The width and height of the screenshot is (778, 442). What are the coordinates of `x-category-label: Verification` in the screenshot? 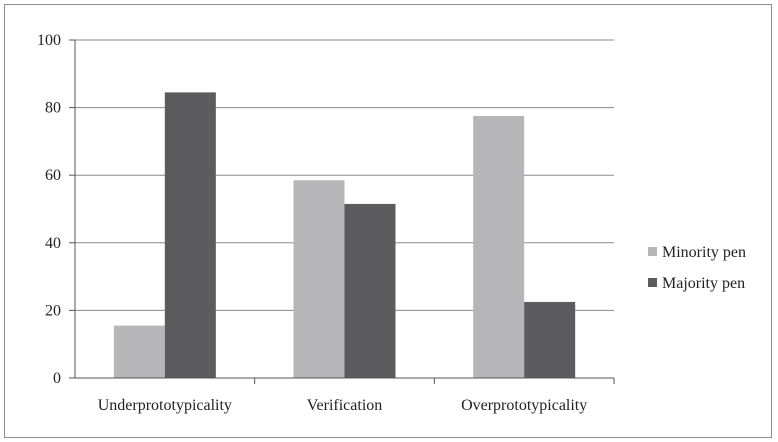 It's located at (345, 405).